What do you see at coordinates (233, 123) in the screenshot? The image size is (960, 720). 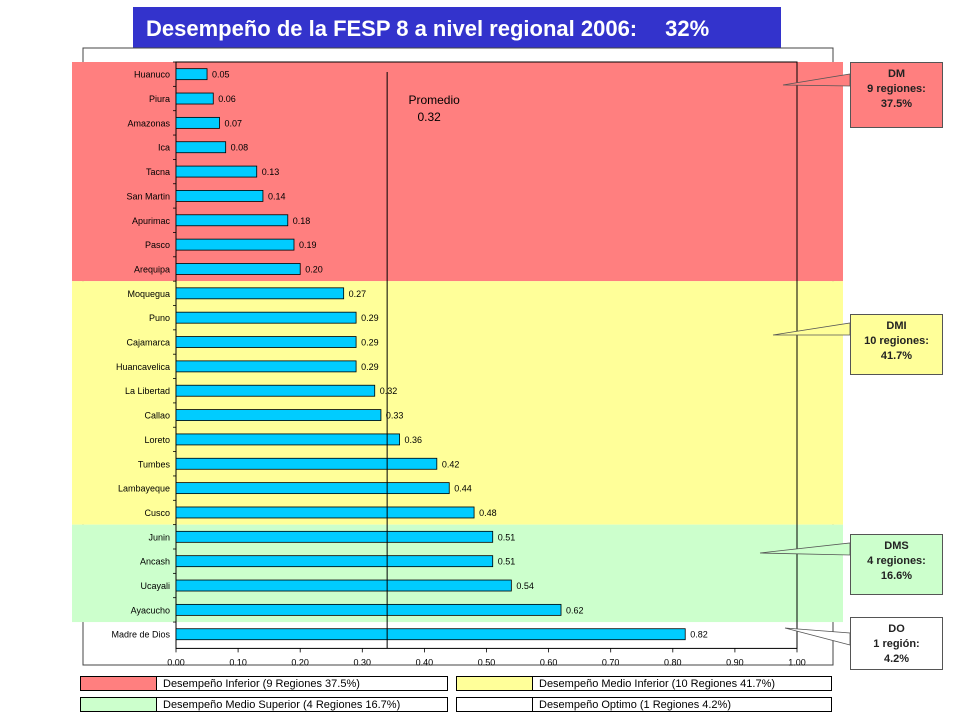 I see `value-label: 0.07` at bounding box center [233, 123].